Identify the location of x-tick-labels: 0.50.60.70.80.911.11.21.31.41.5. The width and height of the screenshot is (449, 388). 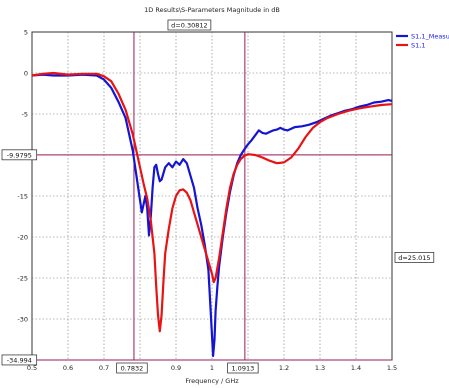
(212, 368).